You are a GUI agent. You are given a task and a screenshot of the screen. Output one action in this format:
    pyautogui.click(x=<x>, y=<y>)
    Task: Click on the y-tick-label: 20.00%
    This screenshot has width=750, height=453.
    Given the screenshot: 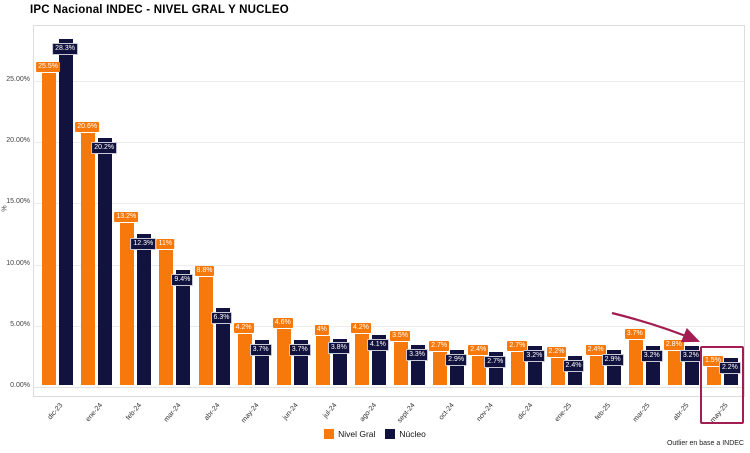 What is the action you would take?
    pyautogui.click(x=18, y=141)
    